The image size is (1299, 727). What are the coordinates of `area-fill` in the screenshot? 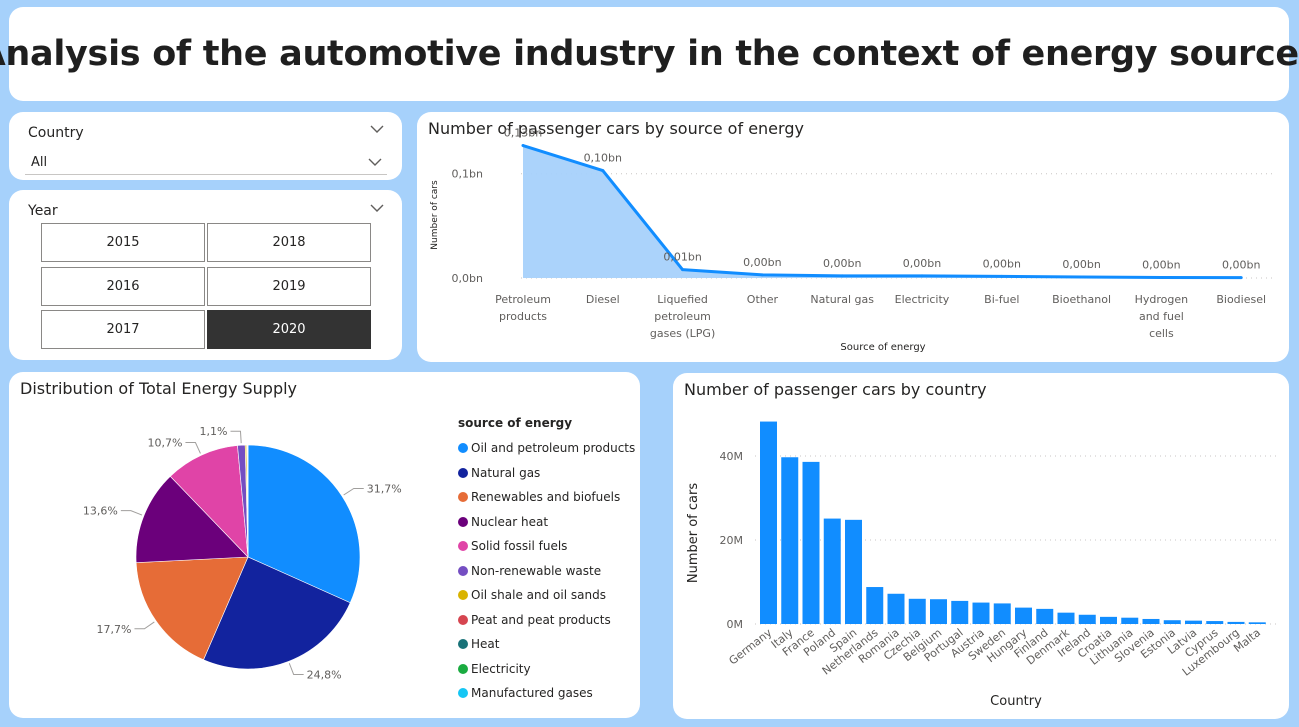 It's located at (882, 211).